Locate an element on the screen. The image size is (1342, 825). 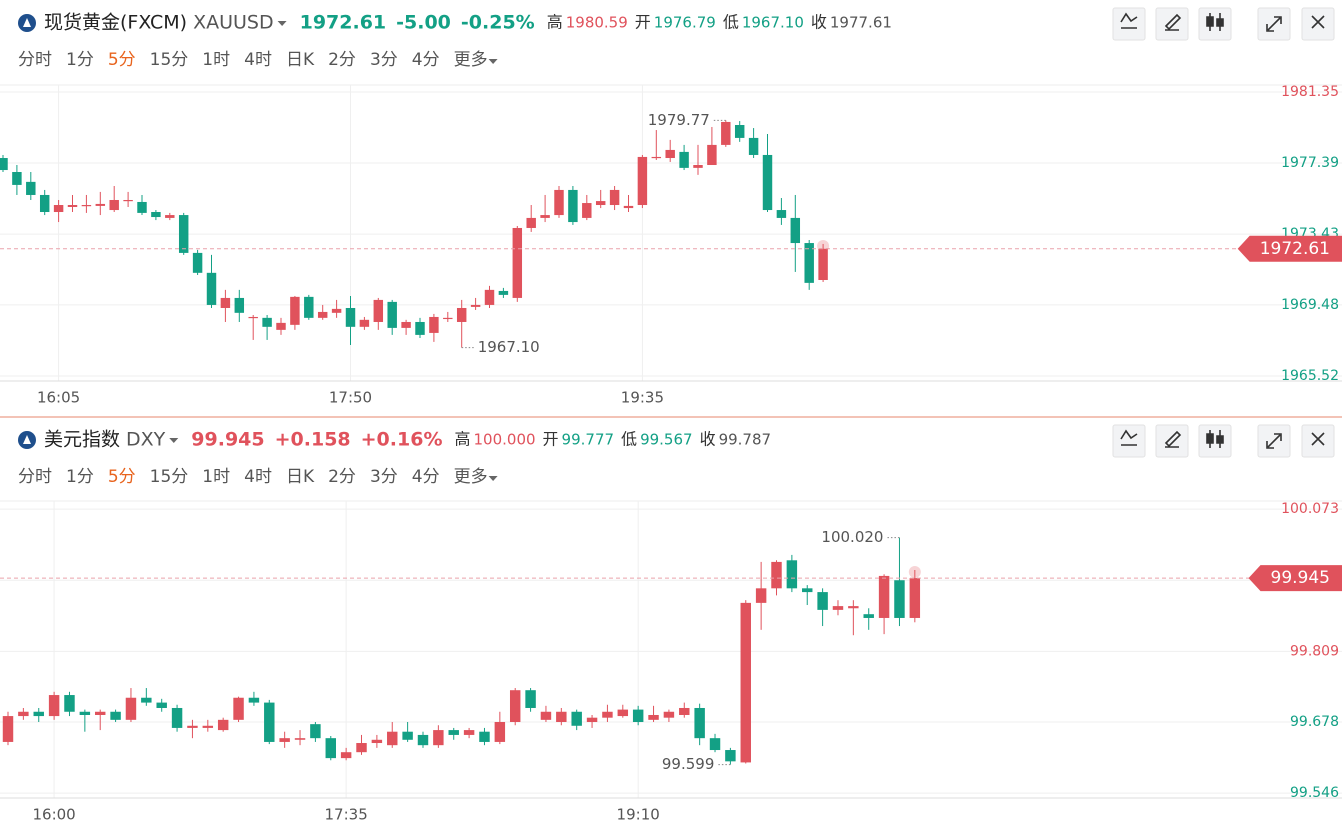
y-tick-label: 99.809 is located at coordinates (1314, 651).